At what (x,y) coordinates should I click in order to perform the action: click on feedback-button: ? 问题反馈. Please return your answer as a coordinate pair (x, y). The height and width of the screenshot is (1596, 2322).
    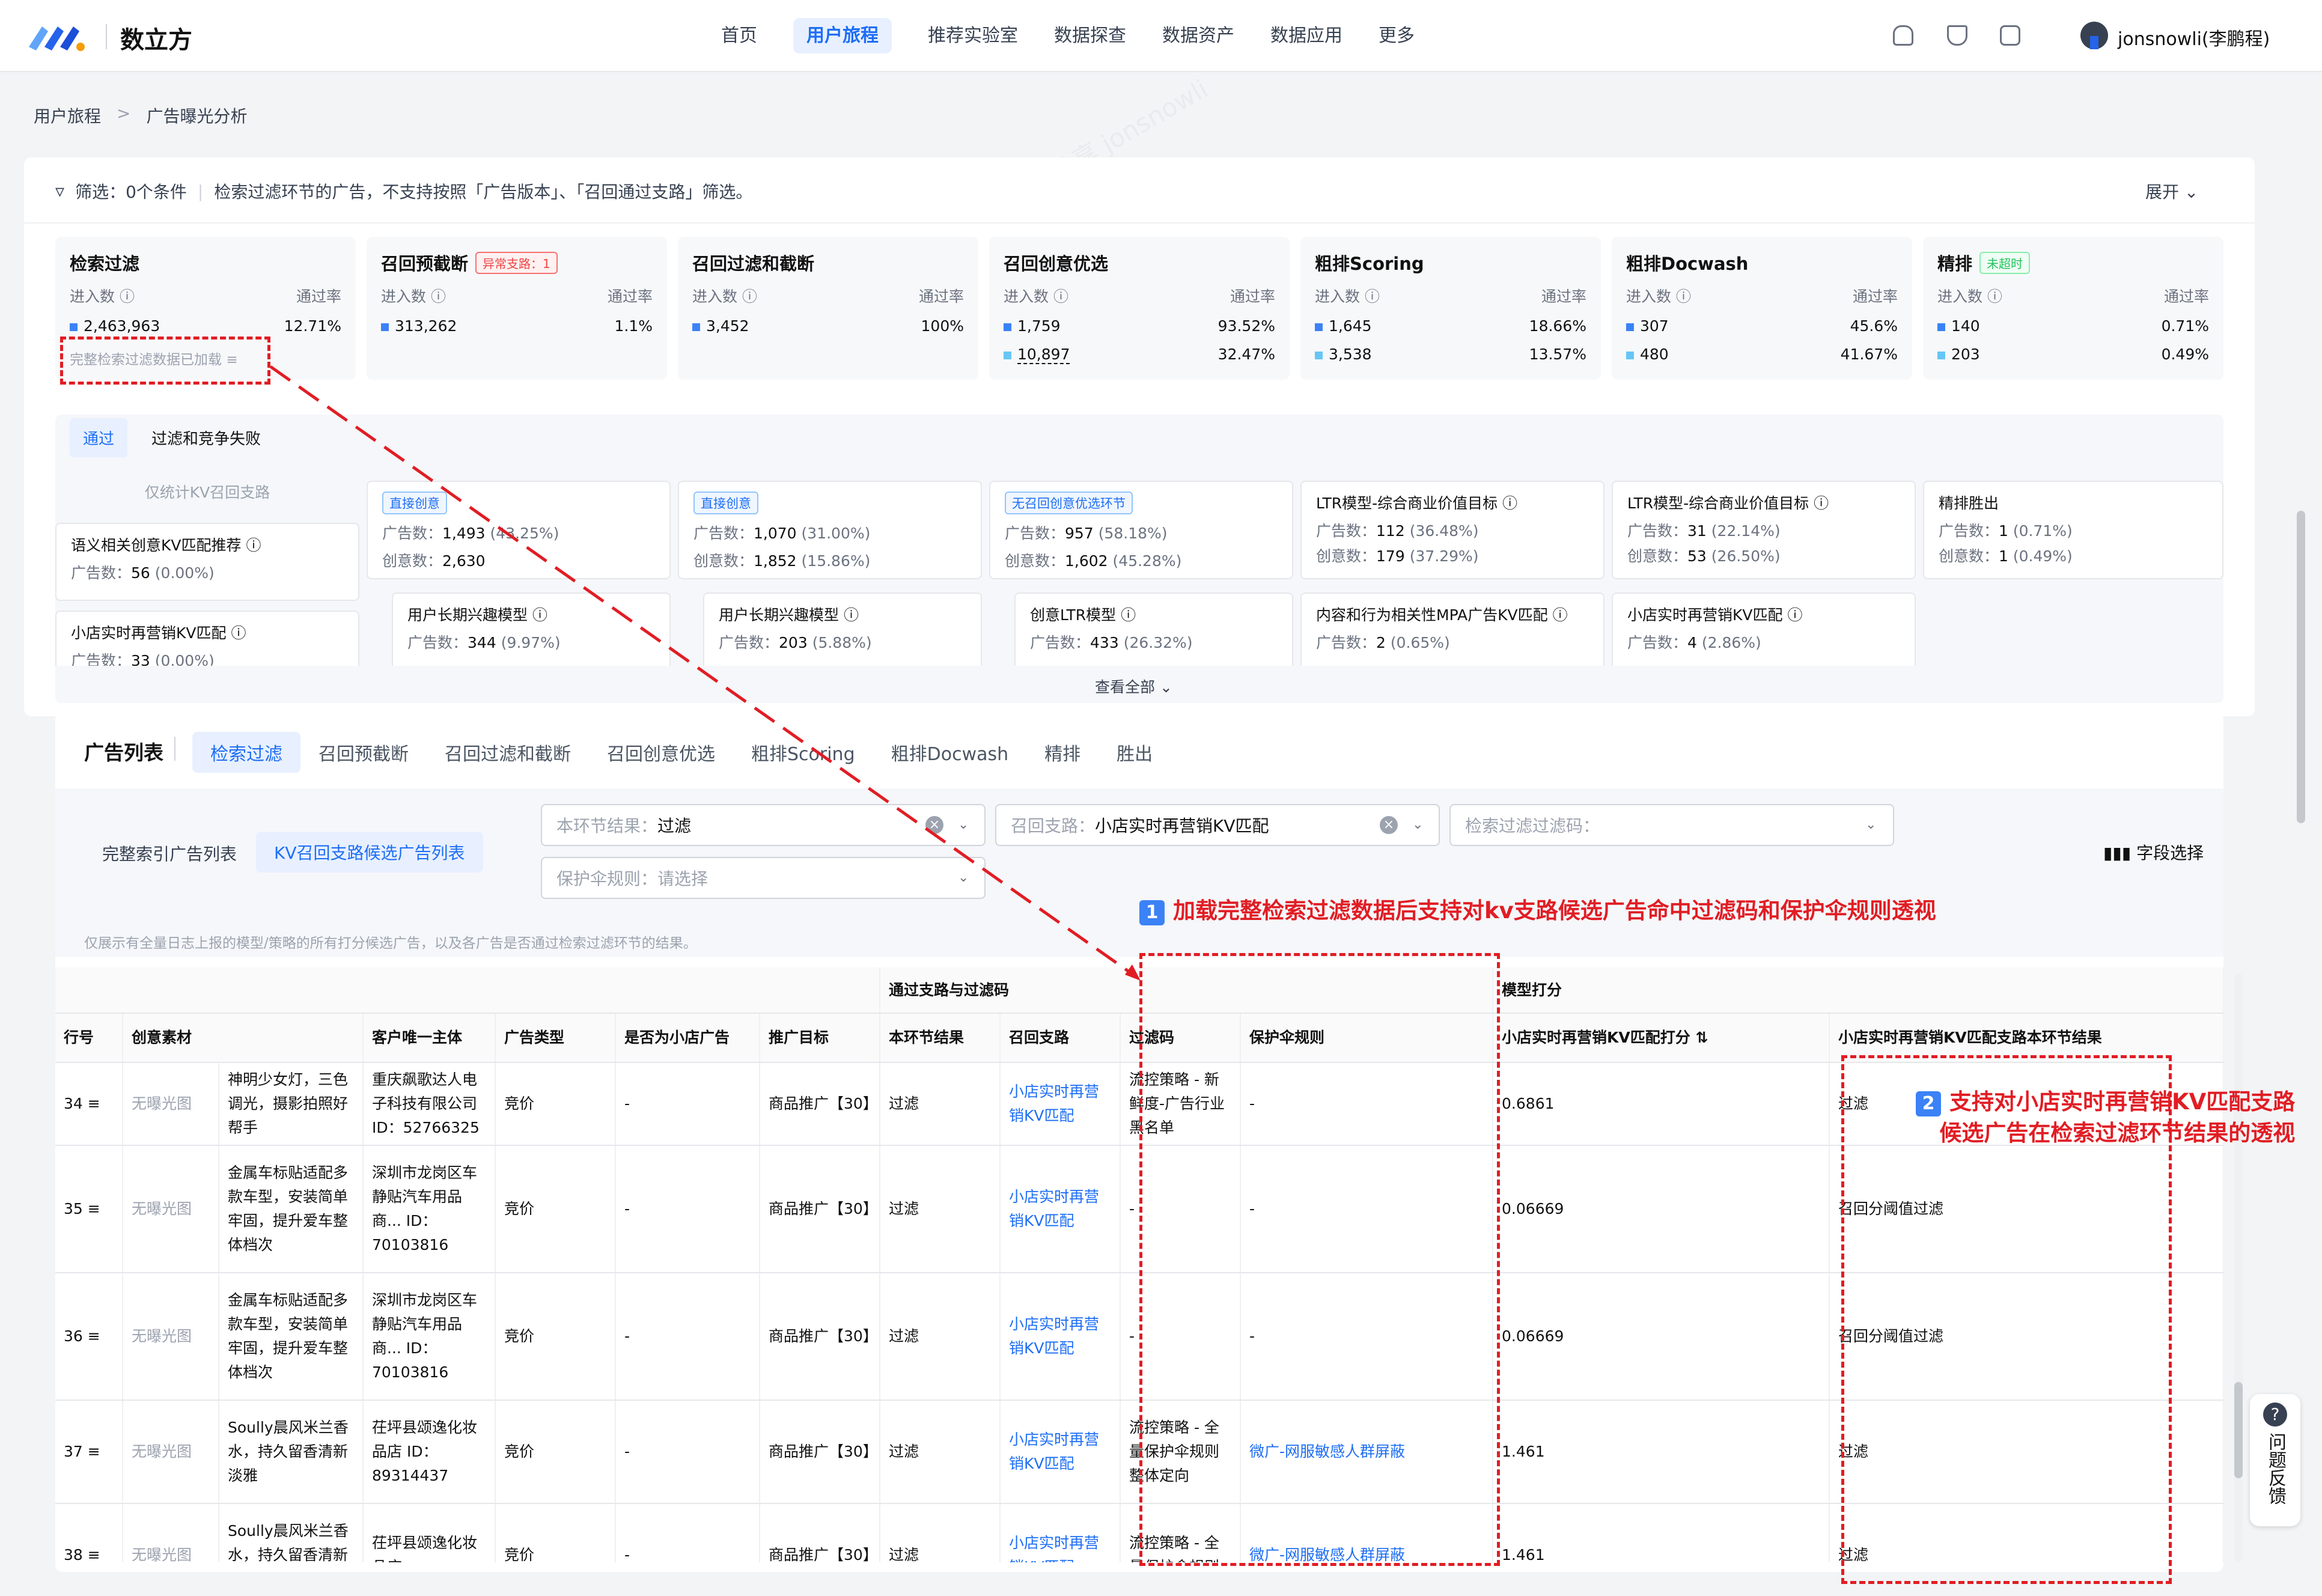
    Looking at the image, I should click on (2275, 1460).